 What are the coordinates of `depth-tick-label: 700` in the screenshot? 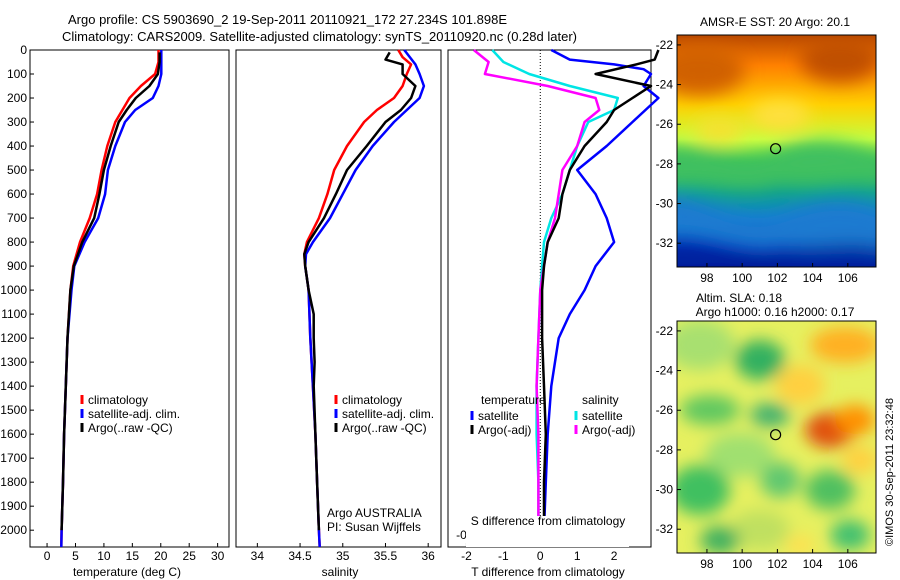 It's located at (17, 218).